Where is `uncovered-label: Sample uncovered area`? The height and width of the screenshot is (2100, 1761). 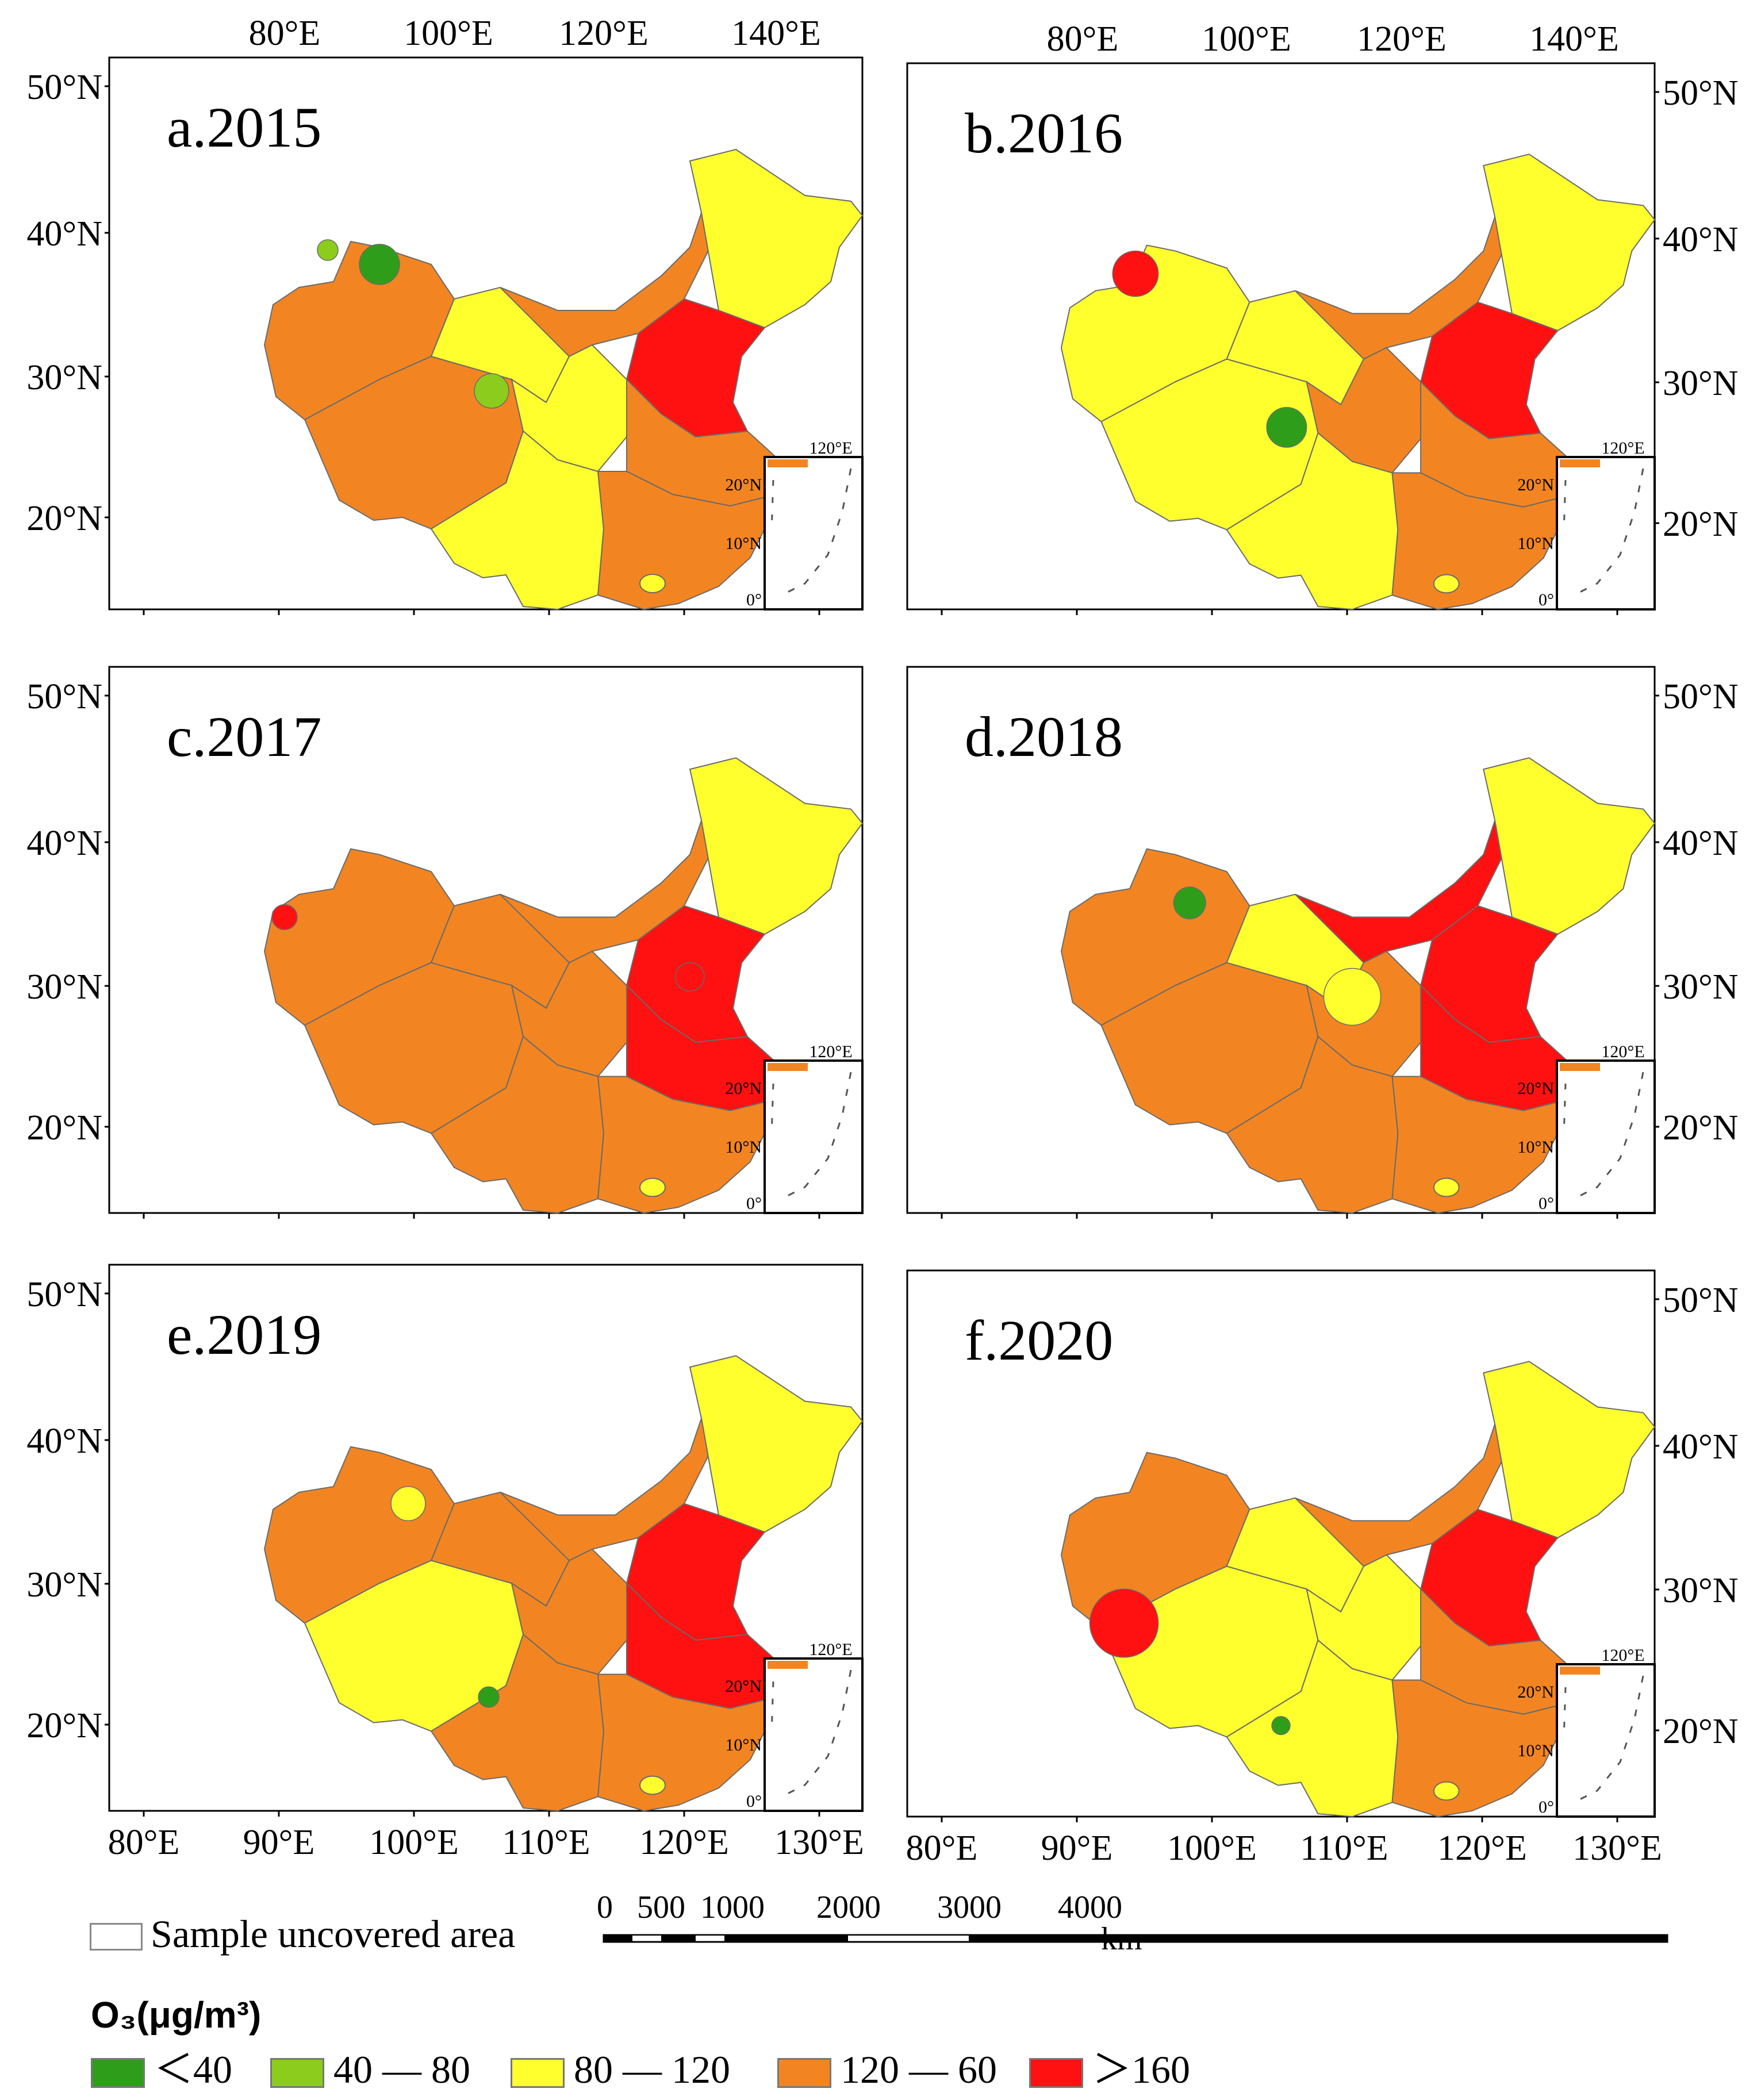 uncovered-label: Sample uncovered area is located at coordinates (333, 1934).